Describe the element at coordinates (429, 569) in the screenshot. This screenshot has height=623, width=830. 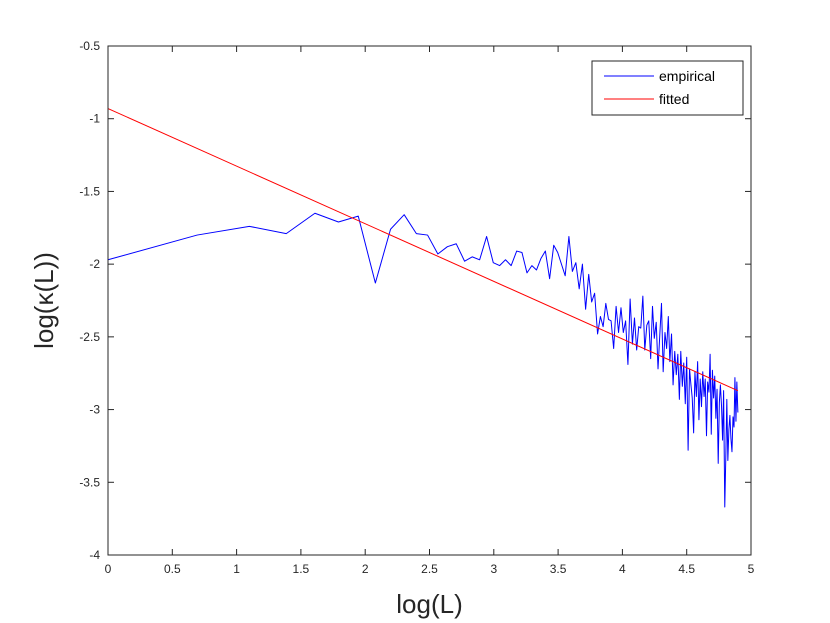
I see `x-tick-label: 2.5` at that location.